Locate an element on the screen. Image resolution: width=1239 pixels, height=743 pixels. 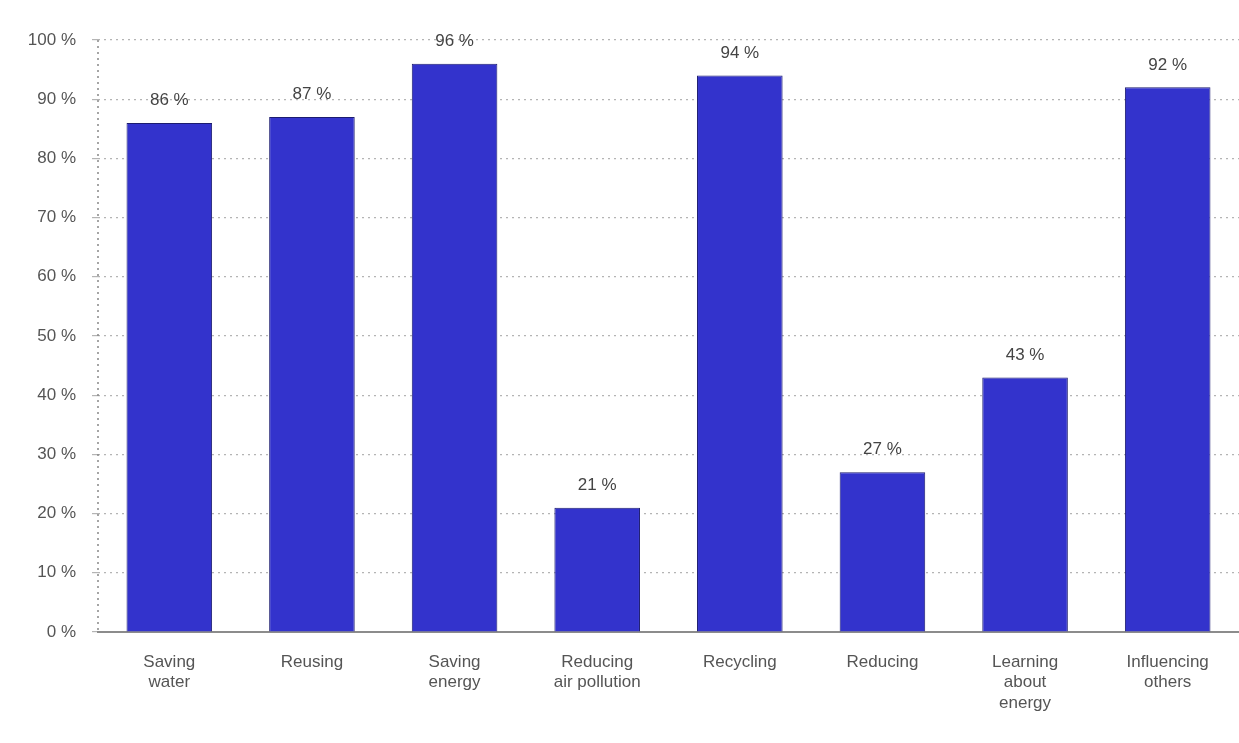
y-tick-label: 100 % is located at coordinates (51, 39).